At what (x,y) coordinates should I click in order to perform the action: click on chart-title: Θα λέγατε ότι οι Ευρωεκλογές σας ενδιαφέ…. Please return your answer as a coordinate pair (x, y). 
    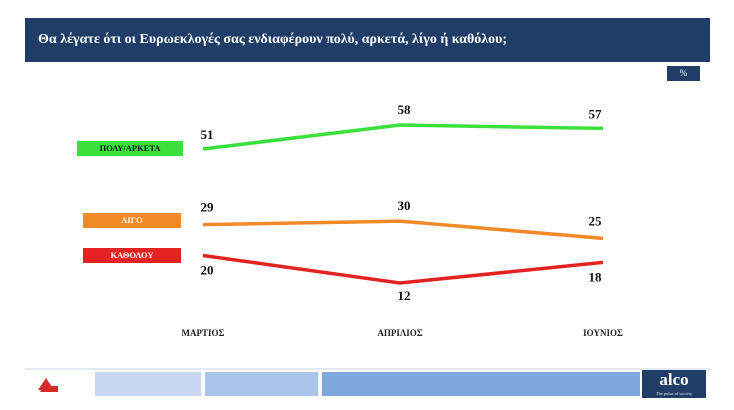
    Looking at the image, I should click on (272, 39).